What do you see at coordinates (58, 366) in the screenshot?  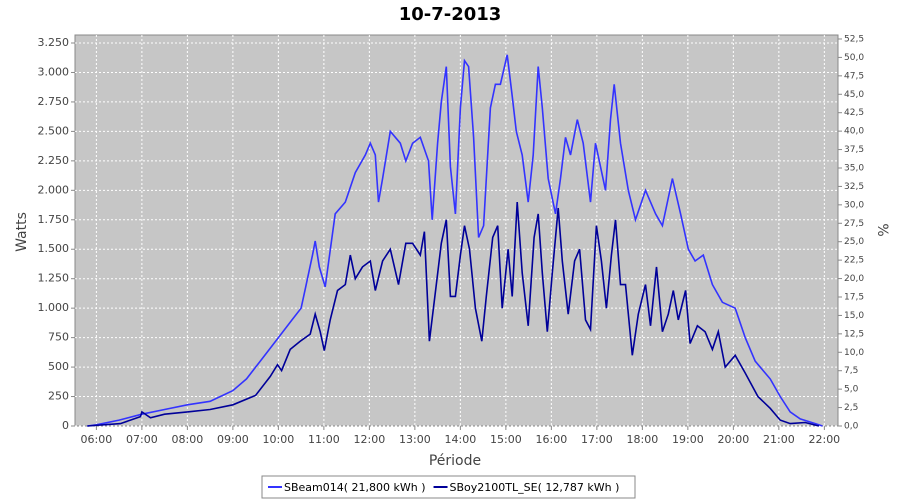 I see `y-tick-label: 500` at bounding box center [58, 366].